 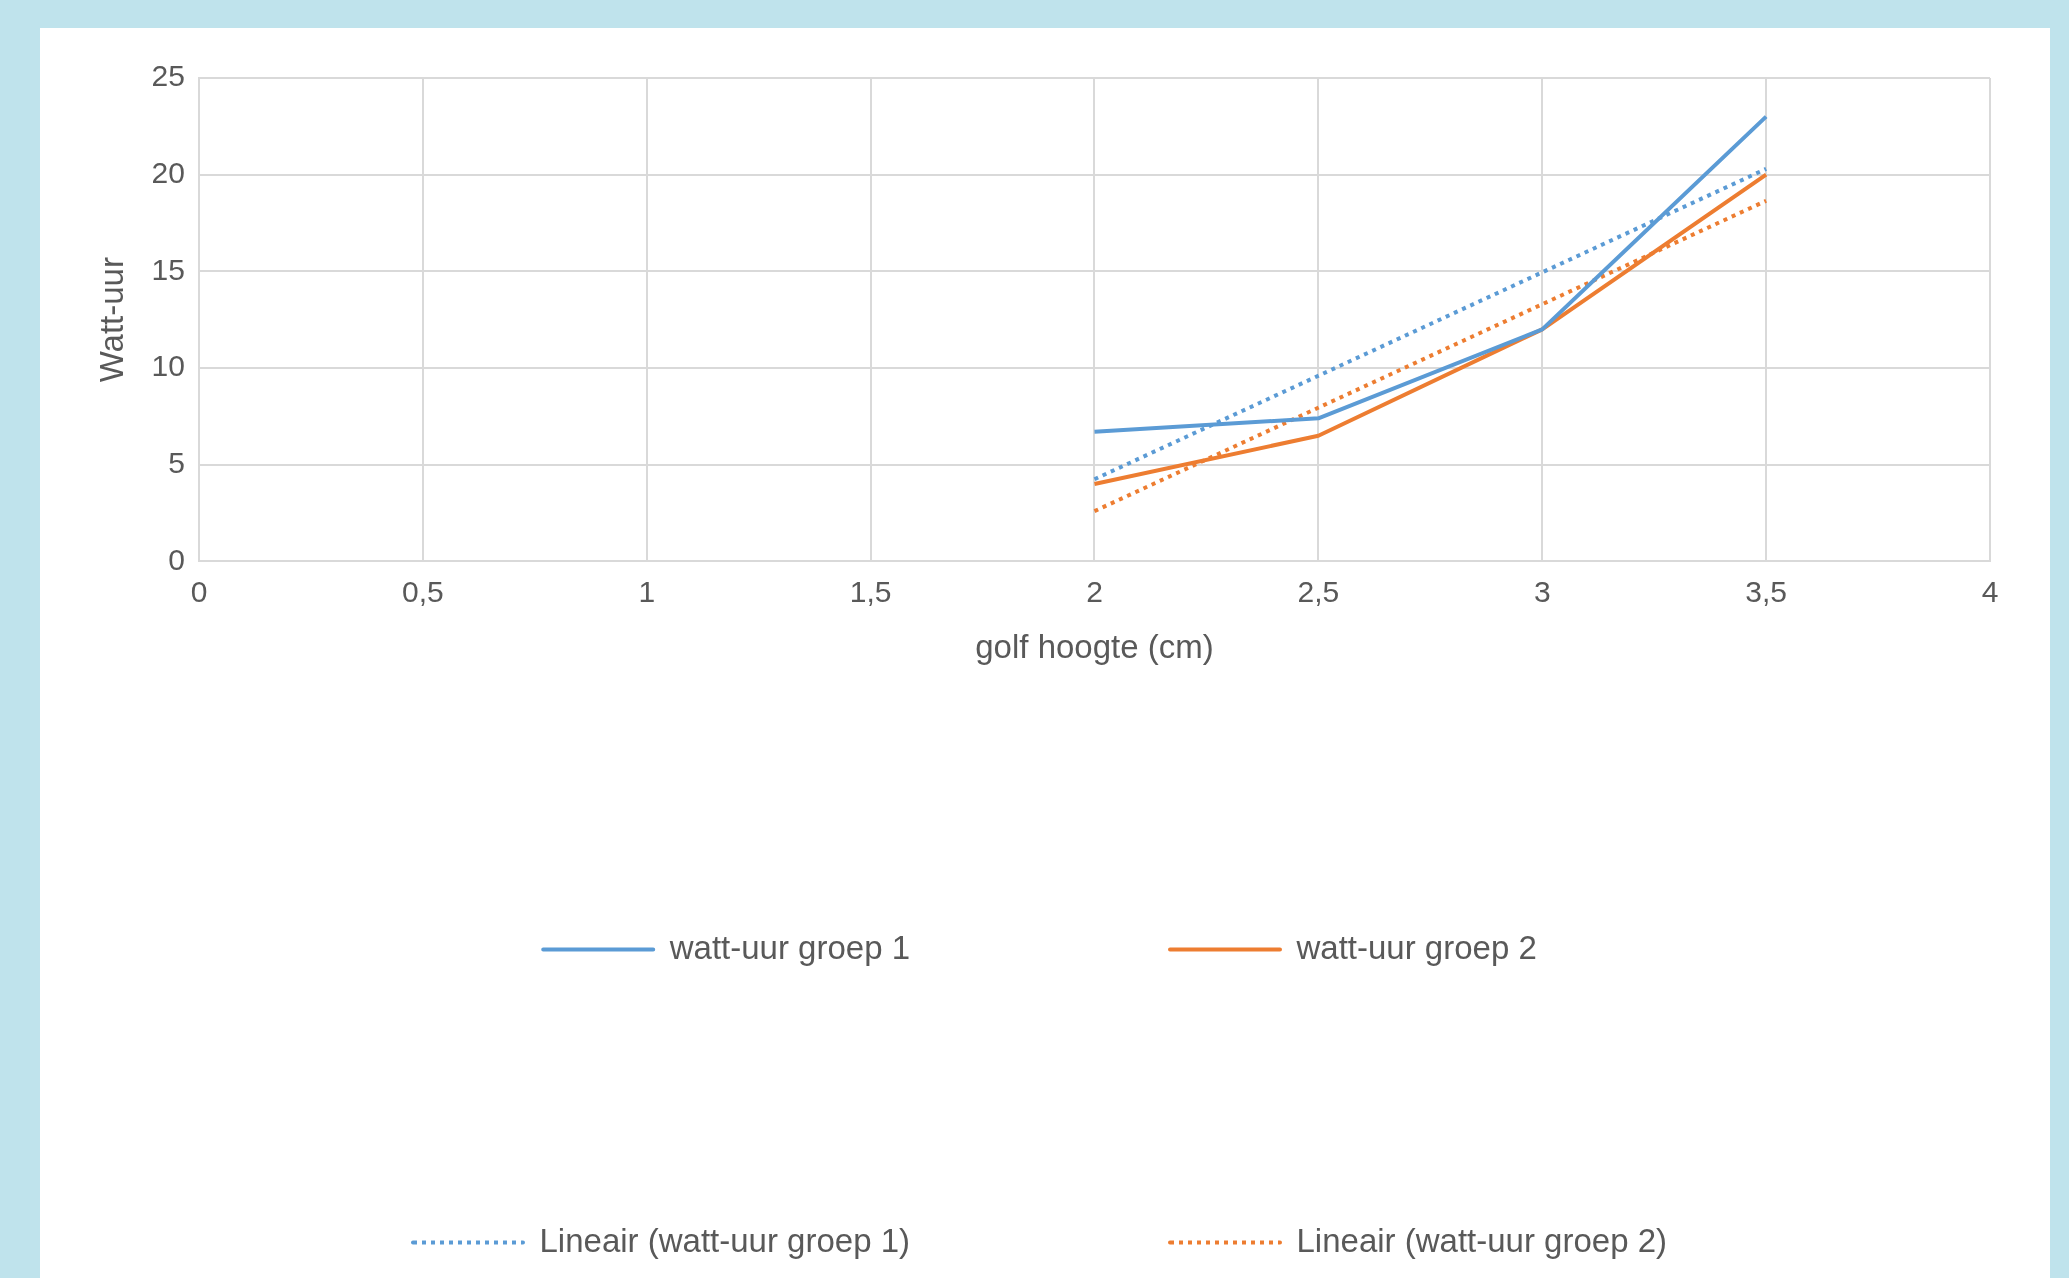 I want to click on legend-label: Lineair (watt-uur groep 1), so click(x=725, y=1240).